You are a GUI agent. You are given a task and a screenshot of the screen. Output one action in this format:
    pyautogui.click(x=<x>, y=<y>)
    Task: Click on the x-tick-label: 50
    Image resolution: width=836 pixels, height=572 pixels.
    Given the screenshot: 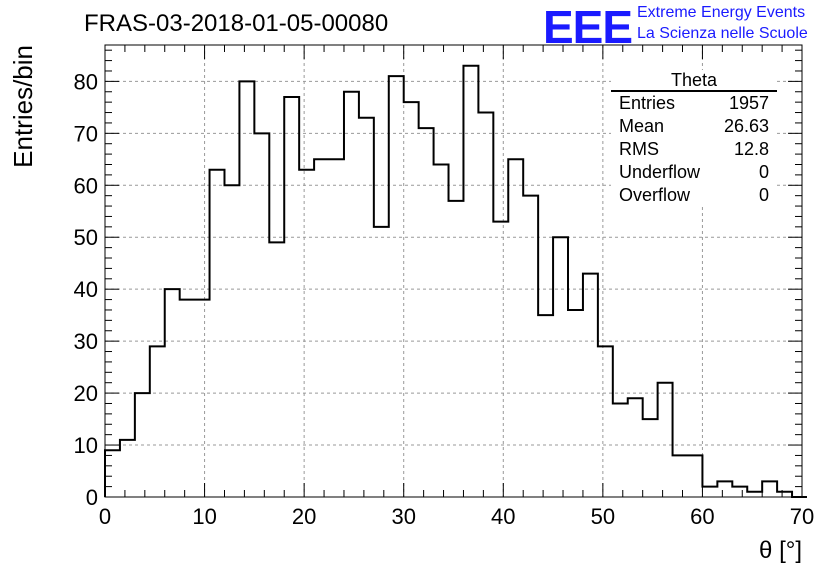 What is the action you would take?
    pyautogui.click(x=603, y=516)
    